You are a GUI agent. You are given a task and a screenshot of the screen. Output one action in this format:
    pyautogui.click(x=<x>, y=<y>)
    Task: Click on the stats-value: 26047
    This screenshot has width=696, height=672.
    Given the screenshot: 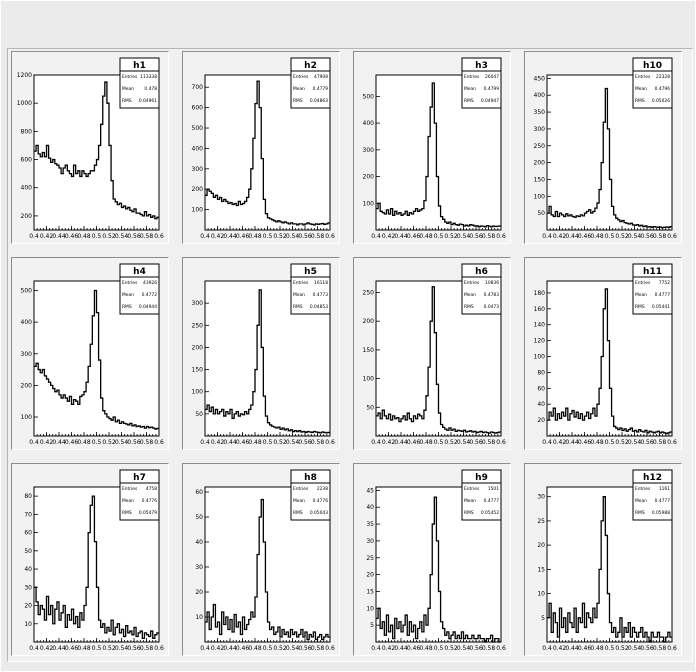 What is the action you would take?
    pyautogui.click(x=492, y=77)
    